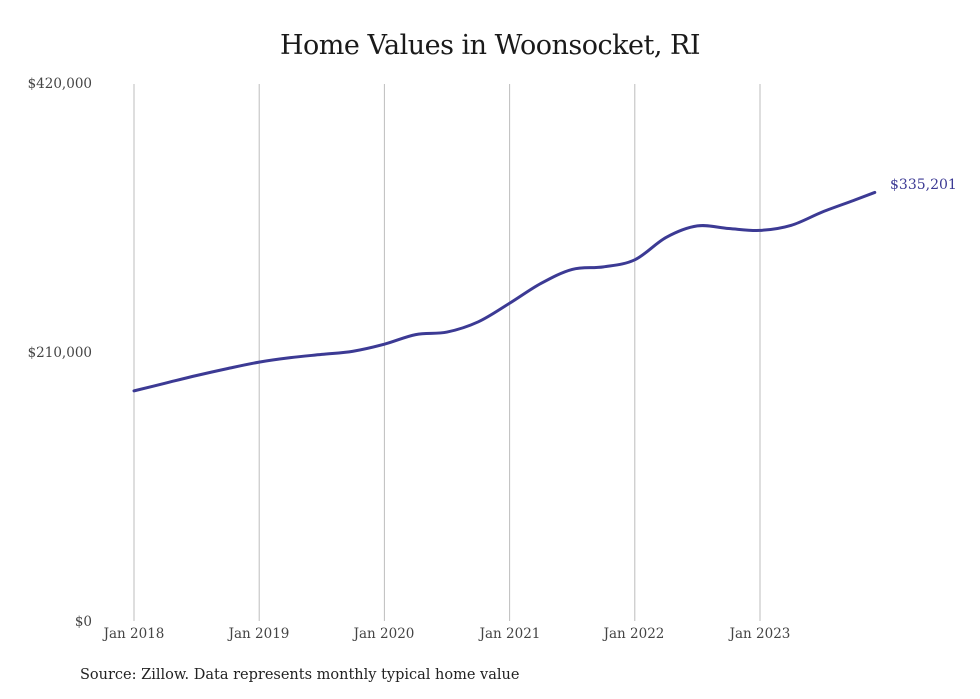 This screenshot has width=980, height=699. What do you see at coordinates (59, 353) in the screenshot?
I see `y-tick-mid: $210,000` at bounding box center [59, 353].